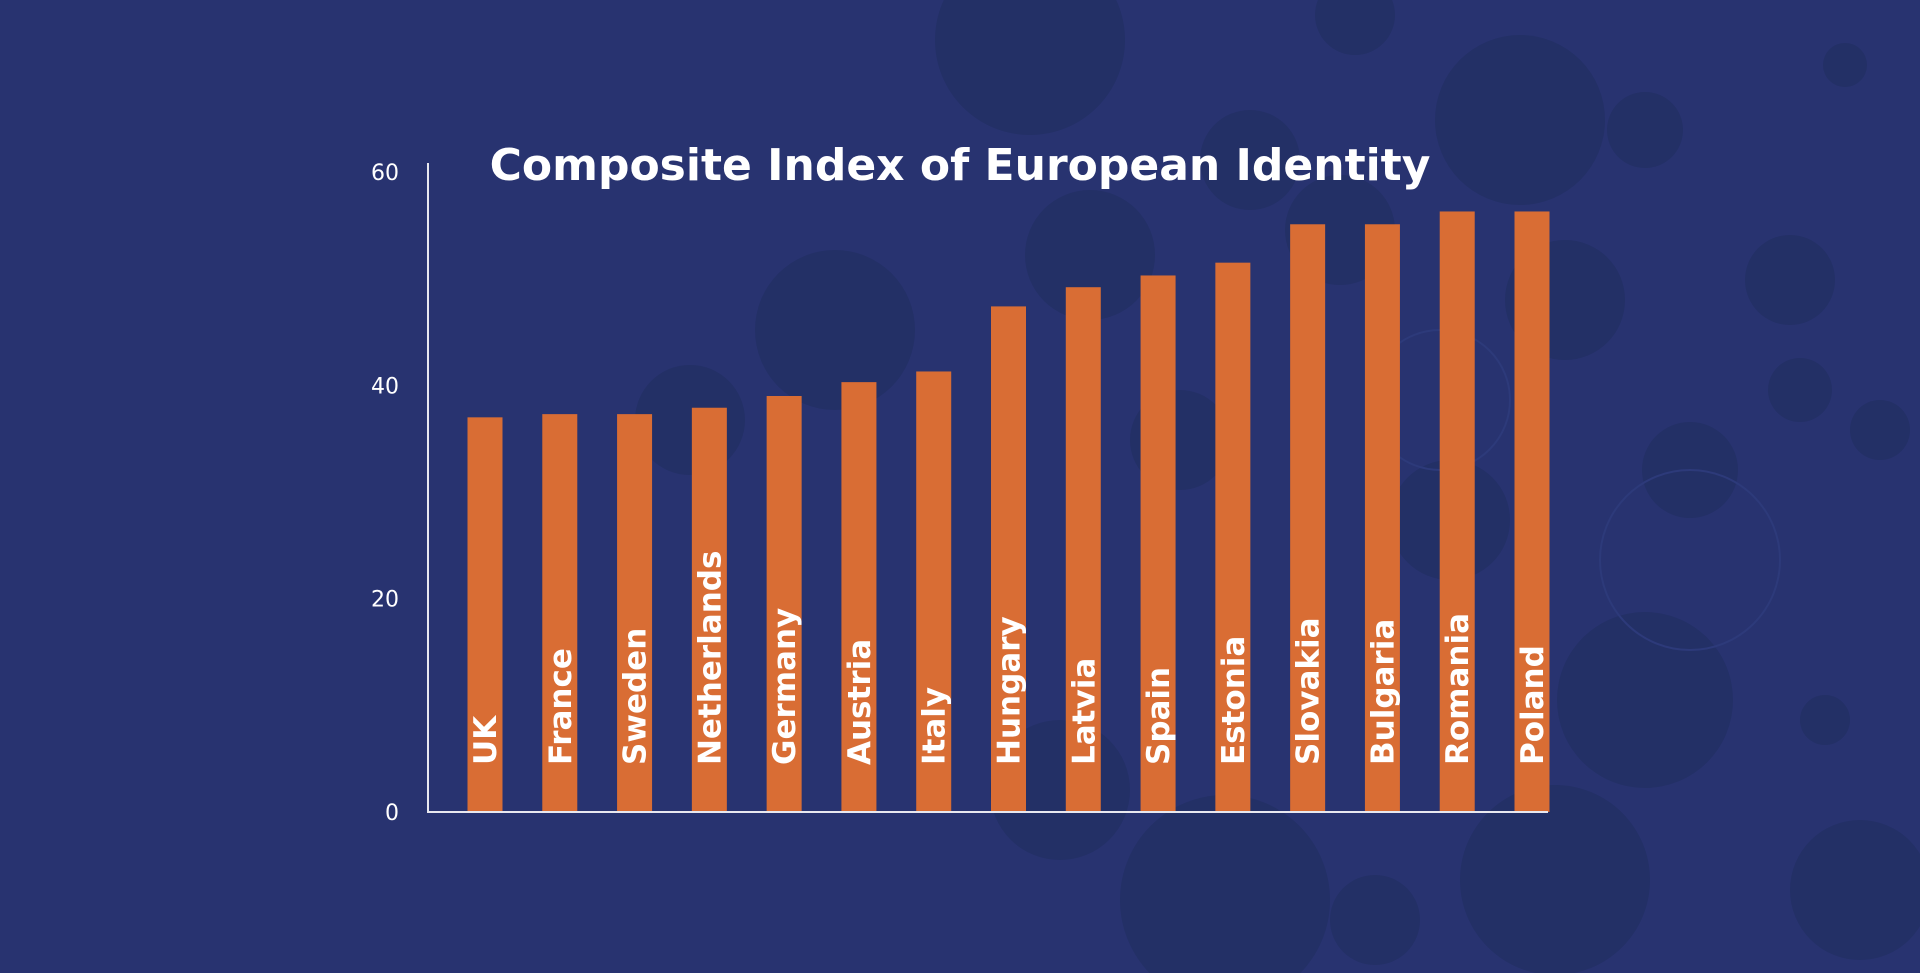 The image size is (1920, 973). Describe the element at coordinates (1234, 700) in the screenshot. I see `bar-label-estonia: Estonia` at that location.